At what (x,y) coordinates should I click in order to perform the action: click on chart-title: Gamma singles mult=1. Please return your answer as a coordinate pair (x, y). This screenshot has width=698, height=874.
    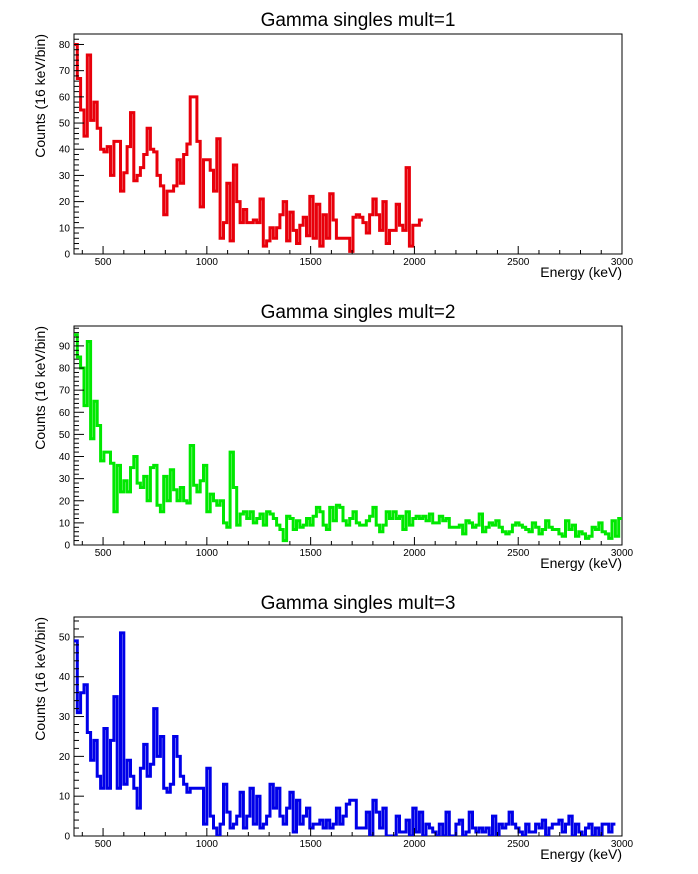
    Looking at the image, I should click on (358, 20).